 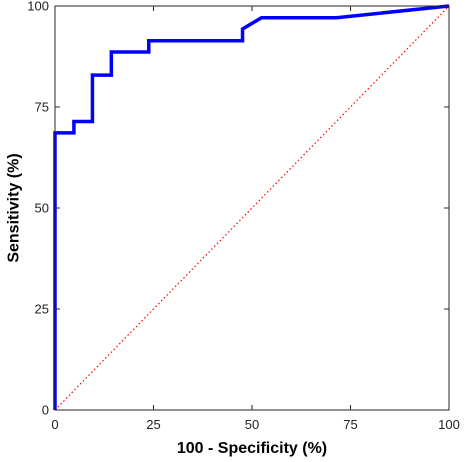 What do you see at coordinates (350, 424) in the screenshot?
I see `x-tick-label: 75` at bounding box center [350, 424].